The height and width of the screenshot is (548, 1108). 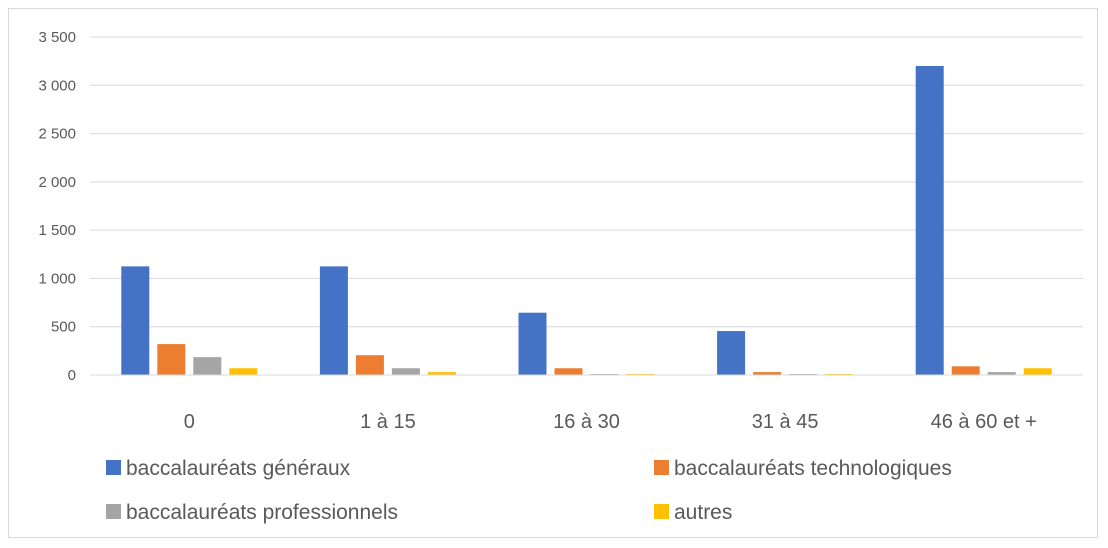 What do you see at coordinates (57, 134) in the screenshot?
I see `y-tick-label: 2 500` at bounding box center [57, 134].